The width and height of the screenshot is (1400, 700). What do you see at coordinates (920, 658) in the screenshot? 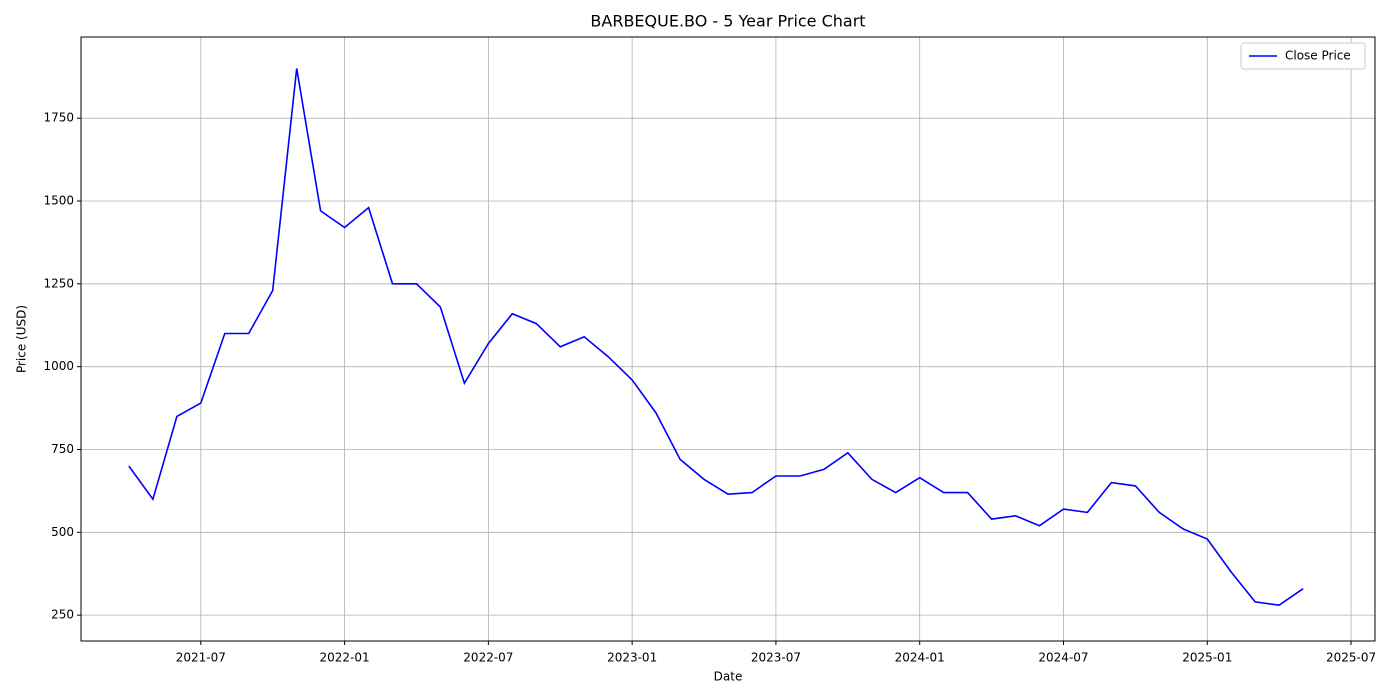
I see `x-tick-label: 2024-01` at bounding box center [920, 658].